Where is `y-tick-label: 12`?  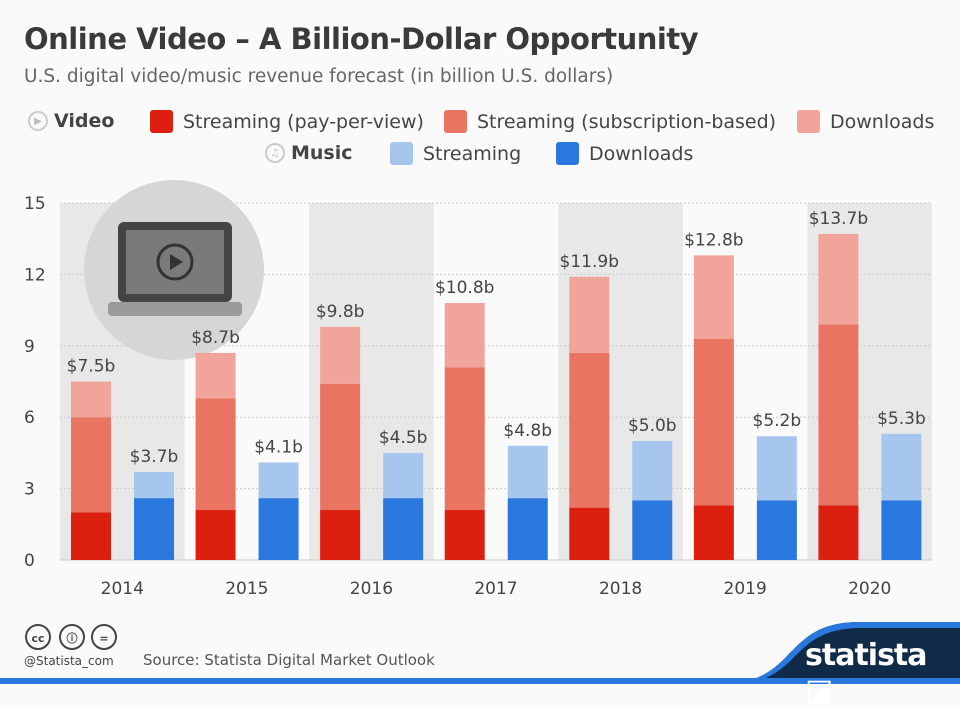
y-tick-label: 12 is located at coordinates (35, 275).